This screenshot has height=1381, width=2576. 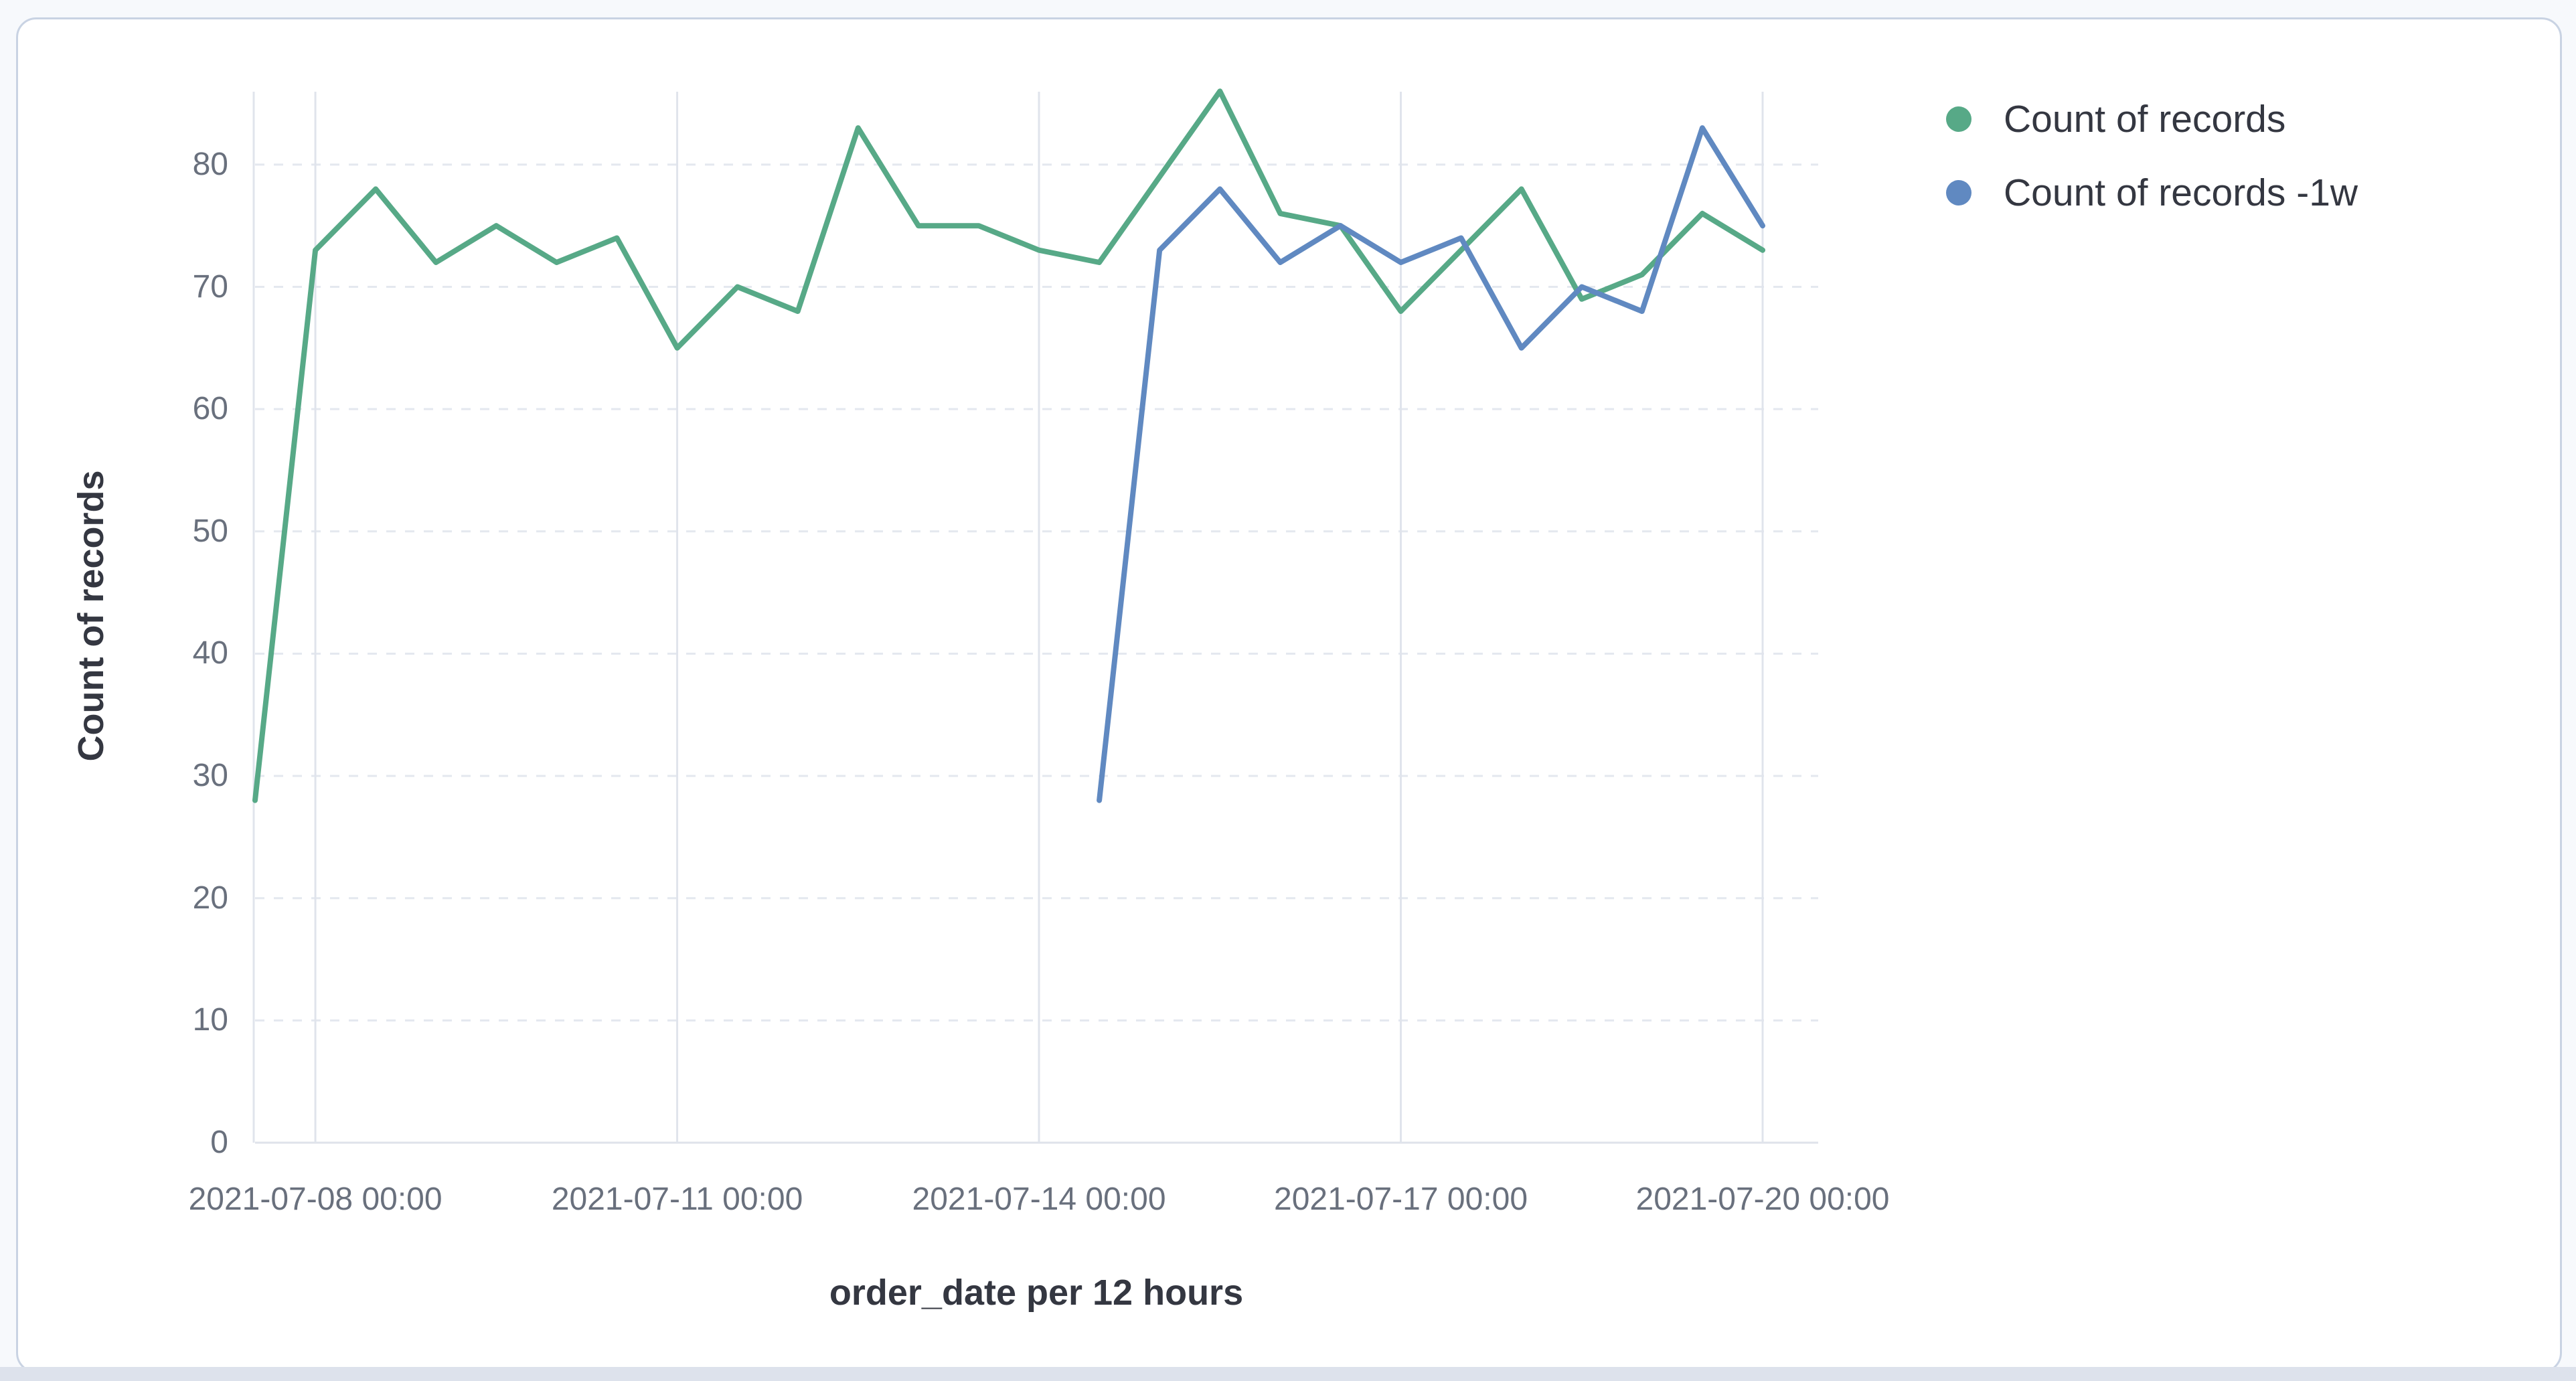 I want to click on legend-item: Count of records, so click(x=2152, y=119).